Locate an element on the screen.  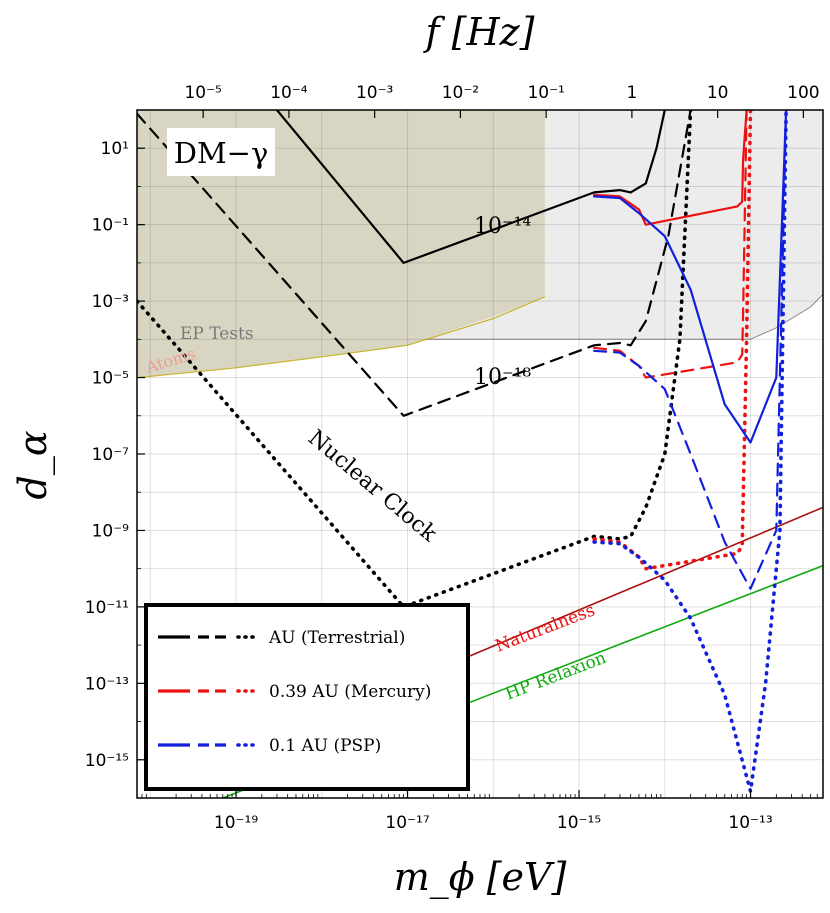
atoms-boundary is located at coordinates (341, 337).